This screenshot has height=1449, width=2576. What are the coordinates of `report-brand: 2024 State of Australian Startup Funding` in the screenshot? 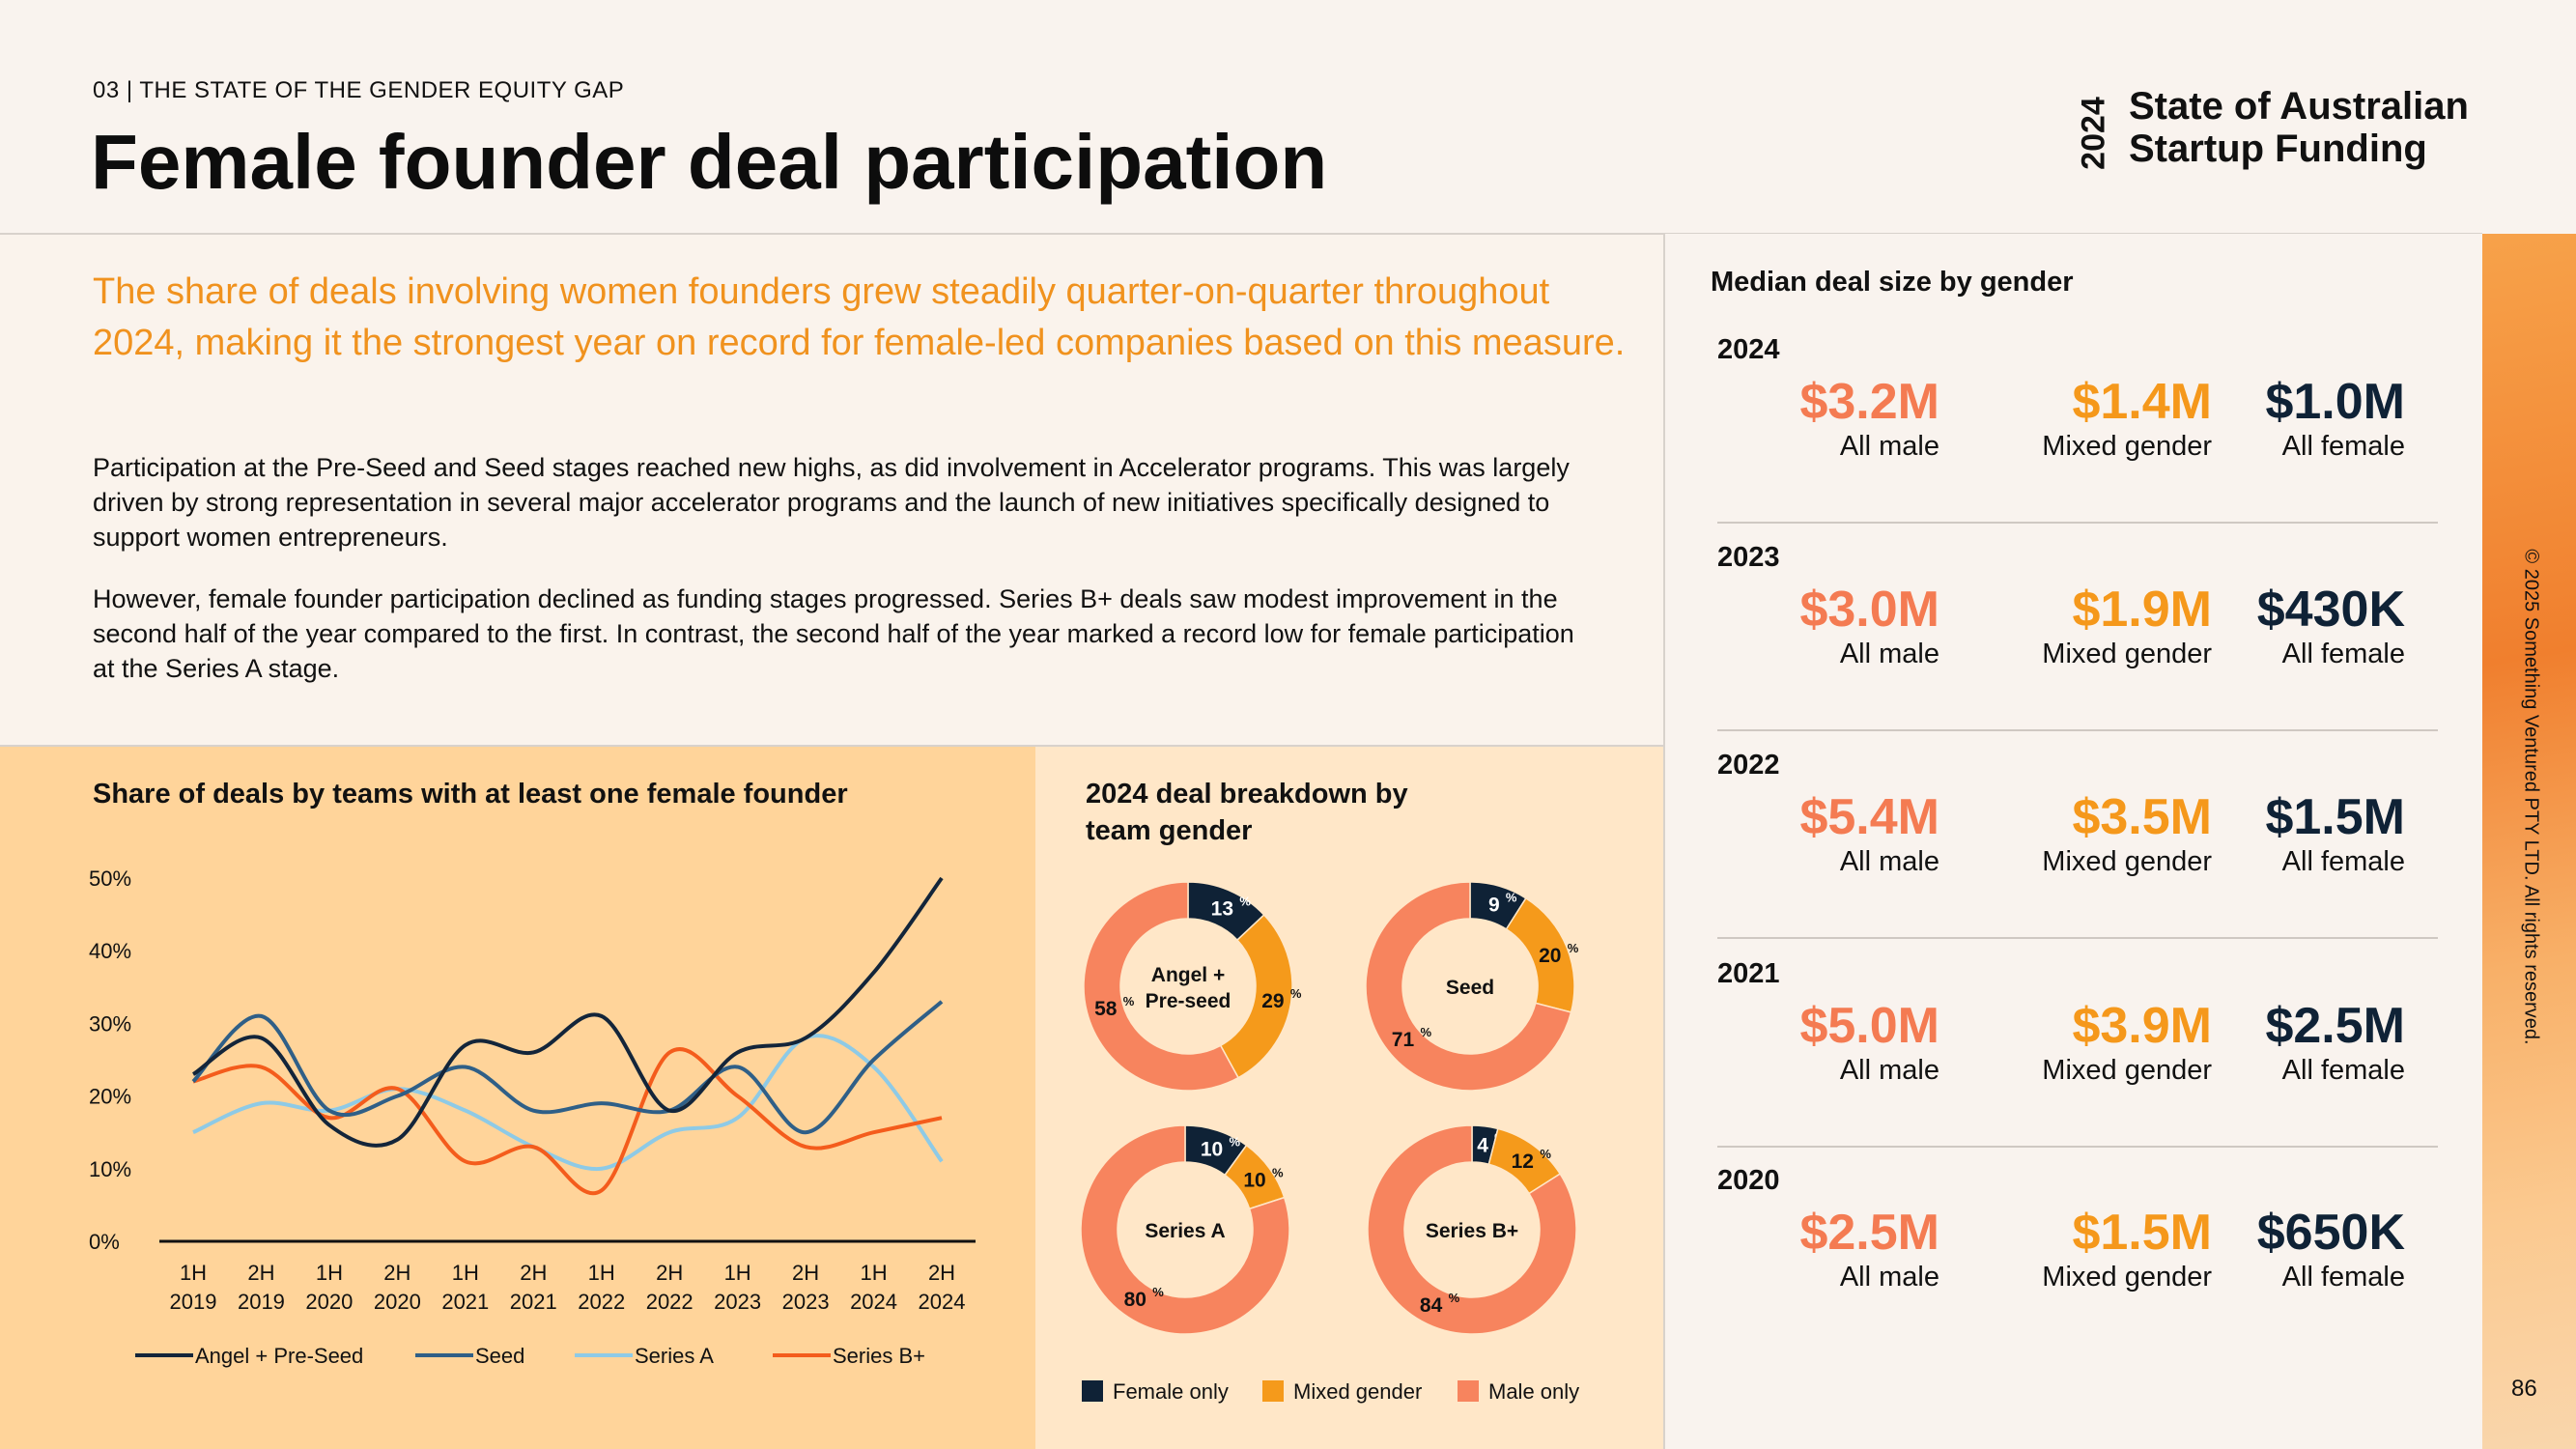 It's located at (2298, 133).